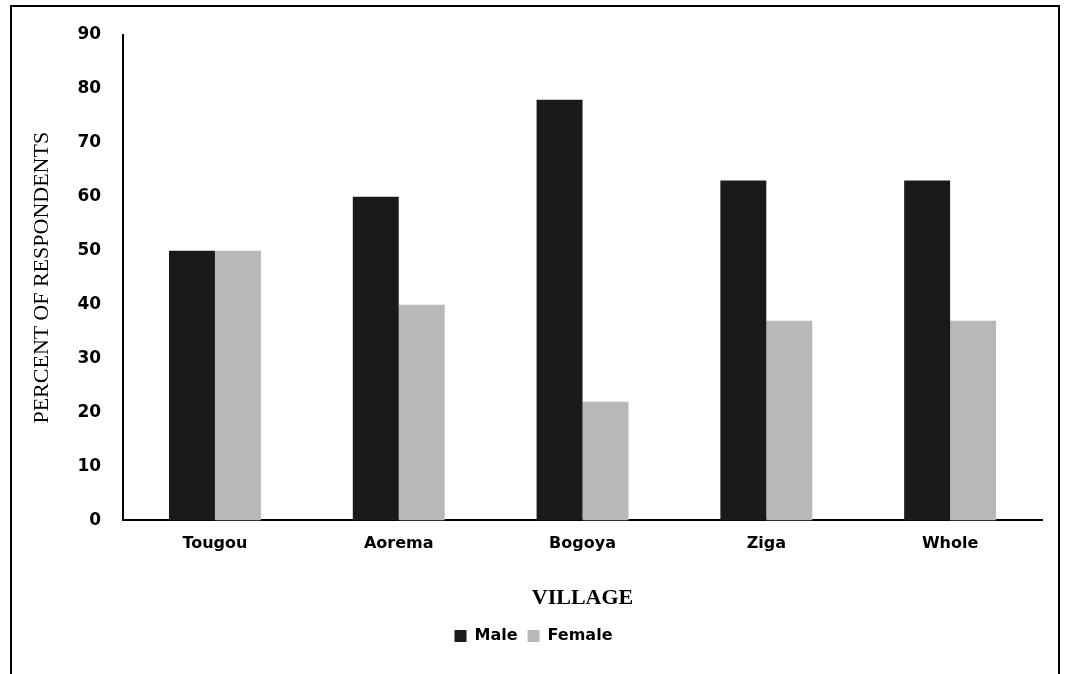 The image size is (1072, 674). Describe the element at coordinates (89, 410) in the screenshot. I see `y-tick-label: 20` at that location.